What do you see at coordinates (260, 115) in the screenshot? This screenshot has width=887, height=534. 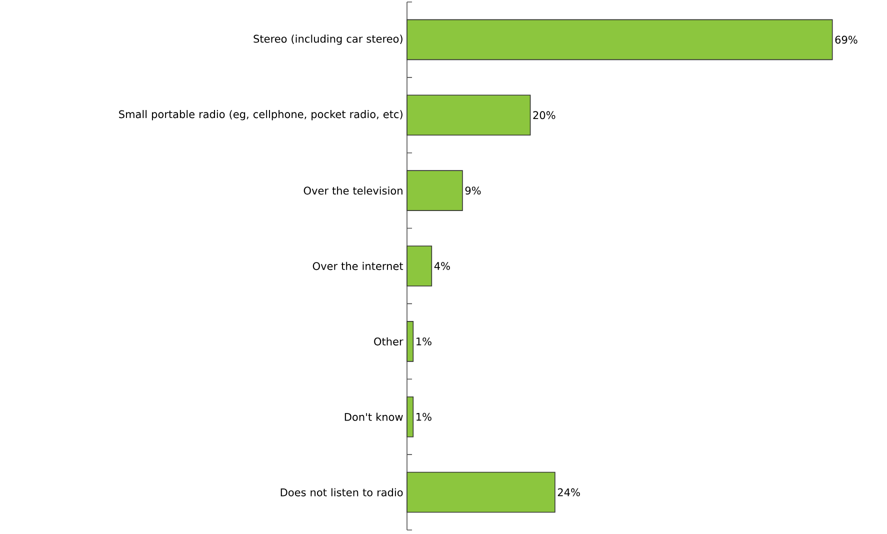 I see `y-tick-label: Small portable radio (eg, cellphone, pocket radio, etc)` at bounding box center [260, 115].